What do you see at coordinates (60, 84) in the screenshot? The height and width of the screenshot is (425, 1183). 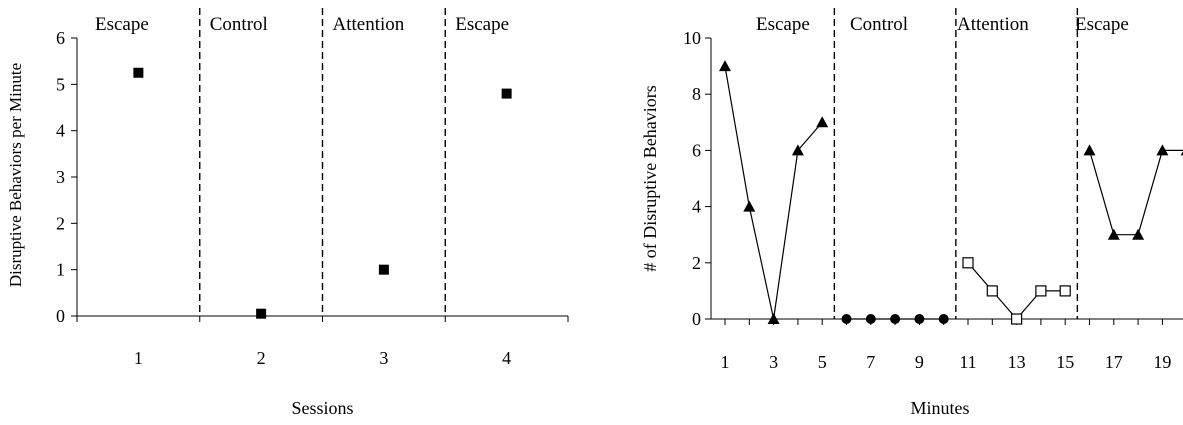 I see `y-tick-label: 5` at bounding box center [60, 84].